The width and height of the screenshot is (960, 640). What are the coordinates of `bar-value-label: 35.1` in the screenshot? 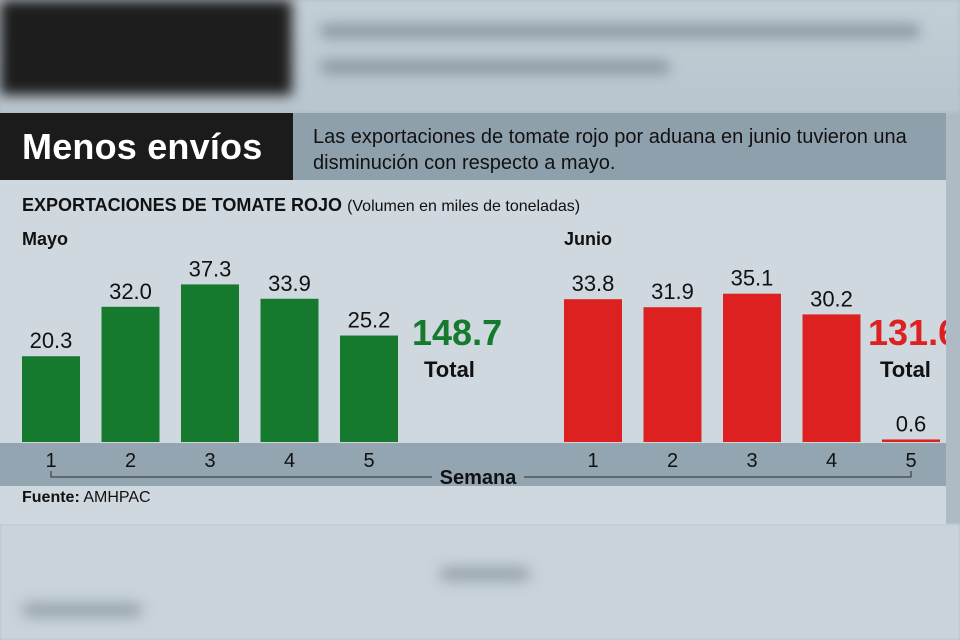 It's located at (752, 278).